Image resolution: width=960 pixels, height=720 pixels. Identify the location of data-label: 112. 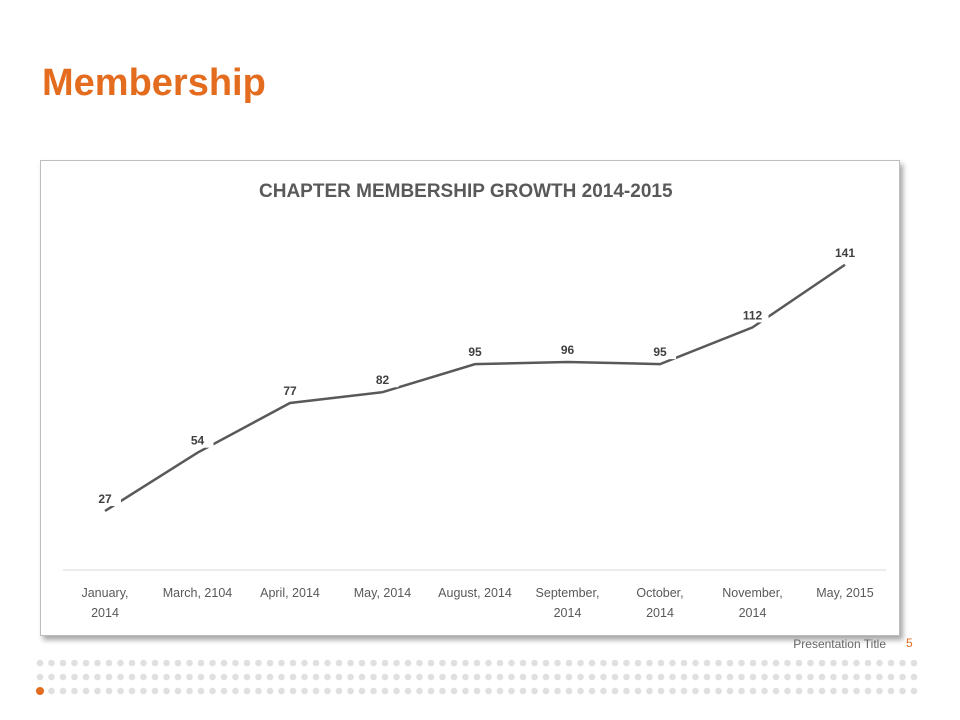
(753, 315).